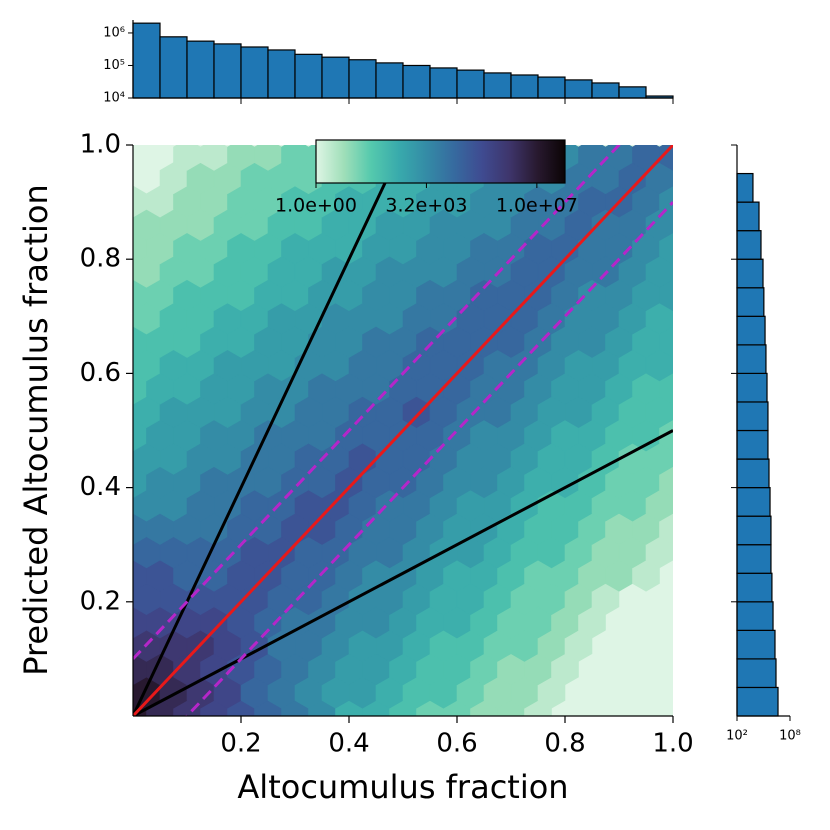 The width and height of the screenshot is (830, 830). Describe the element at coordinates (36, 430) in the screenshot. I see `y-axis-label: Predicted Altocumulus fraction` at that location.